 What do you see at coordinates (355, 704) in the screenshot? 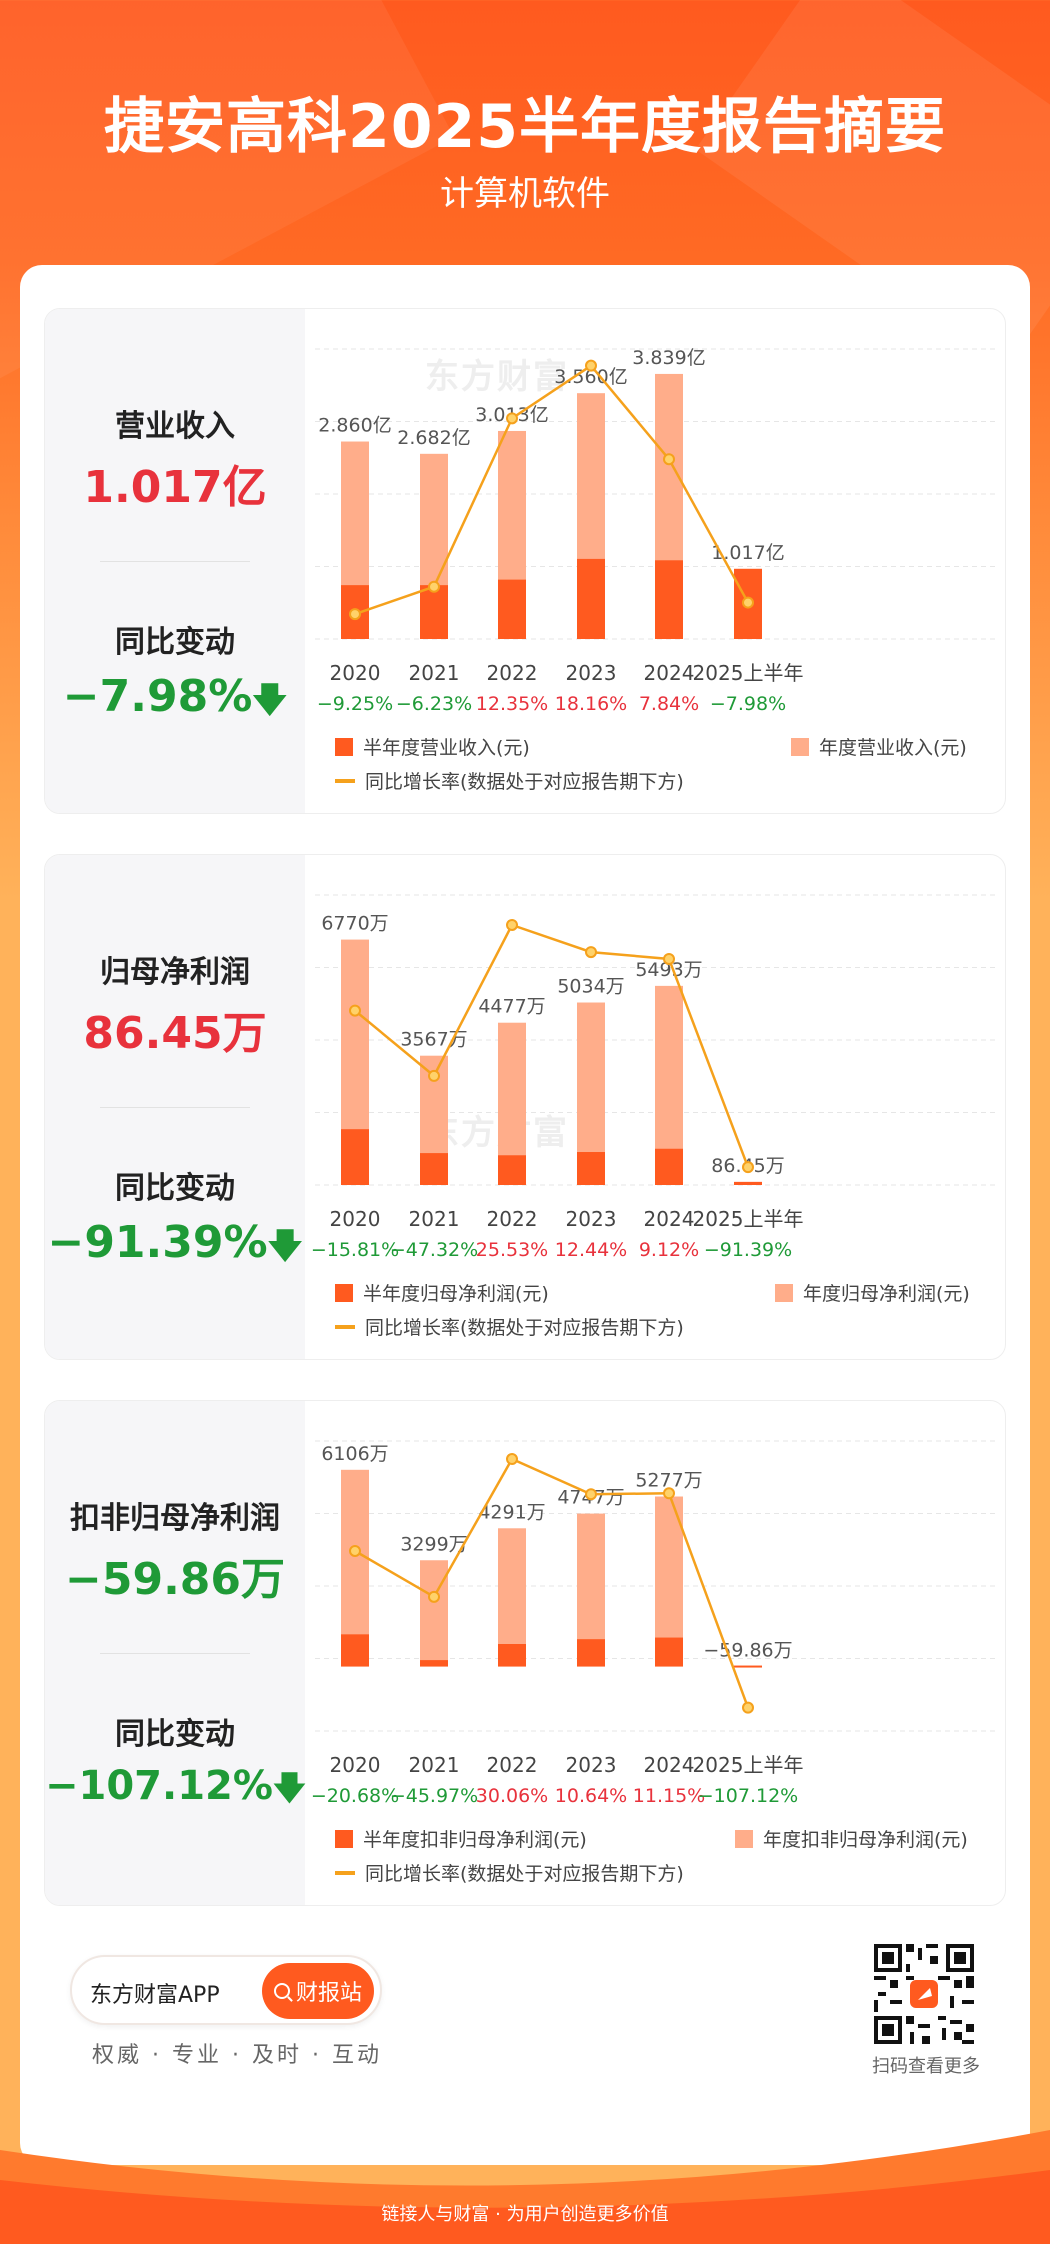
I see `growth-label: −9.25%` at bounding box center [355, 704].